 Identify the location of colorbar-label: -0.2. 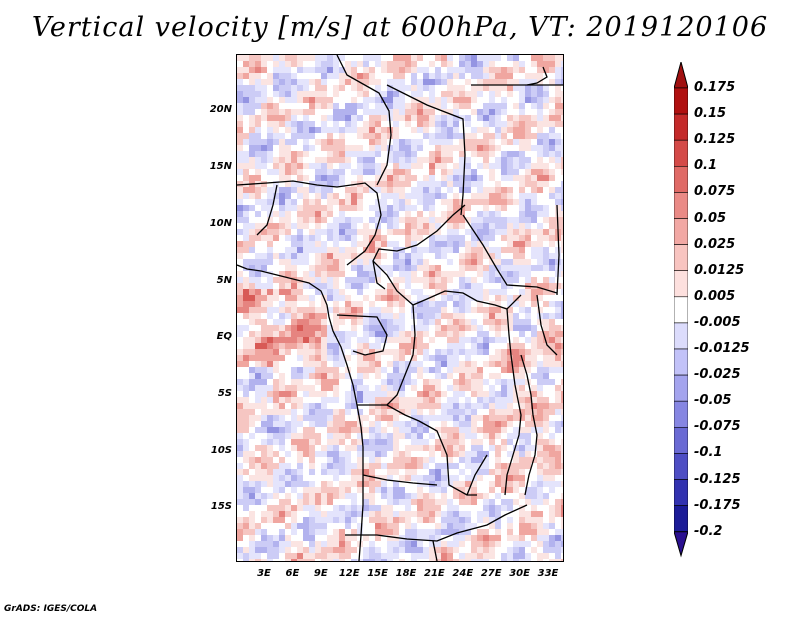
(708, 531).